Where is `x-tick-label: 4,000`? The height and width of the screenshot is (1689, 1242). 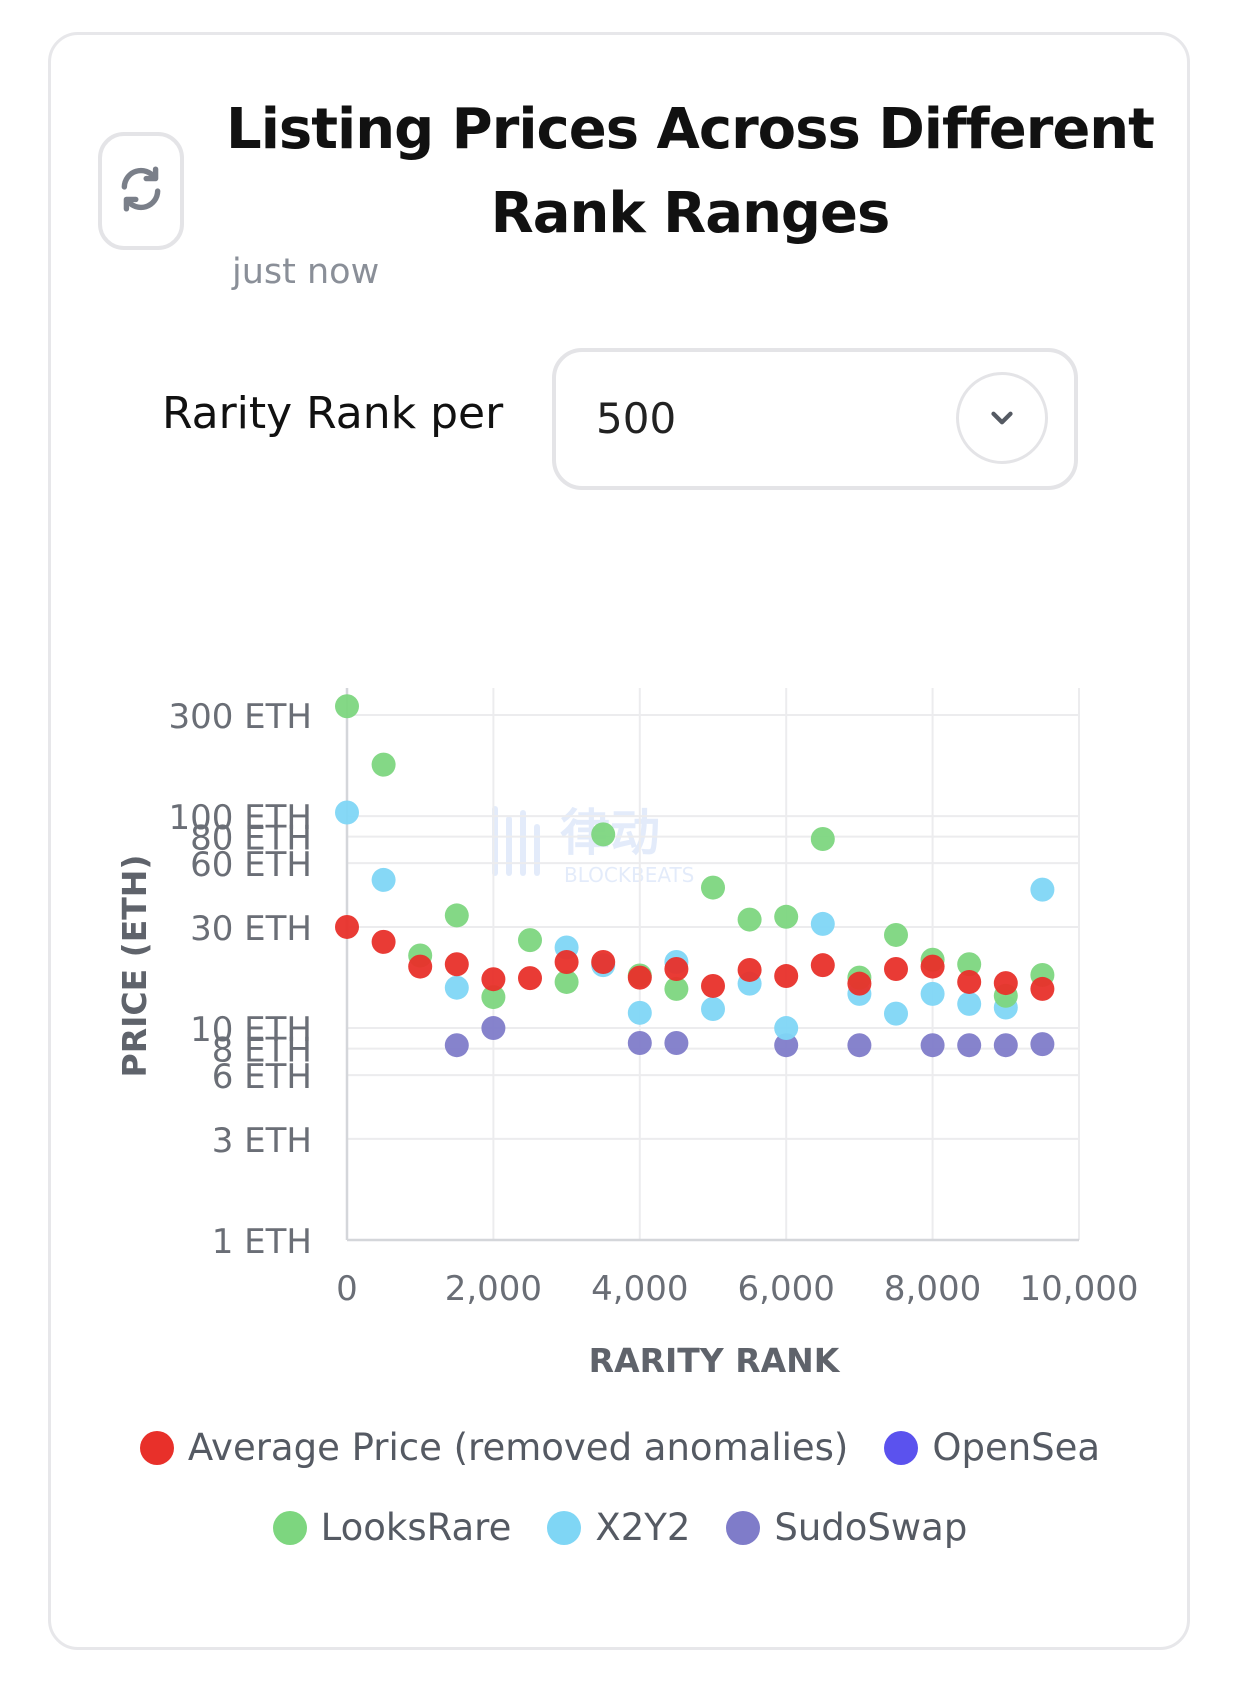 x-tick-label: 4,000 is located at coordinates (639, 1289).